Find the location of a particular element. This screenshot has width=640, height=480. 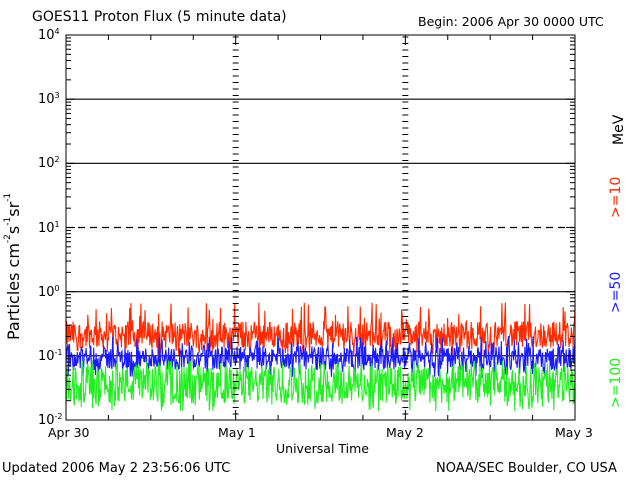

y-axis-label-exp: -2 is located at coordinates (8, 239).